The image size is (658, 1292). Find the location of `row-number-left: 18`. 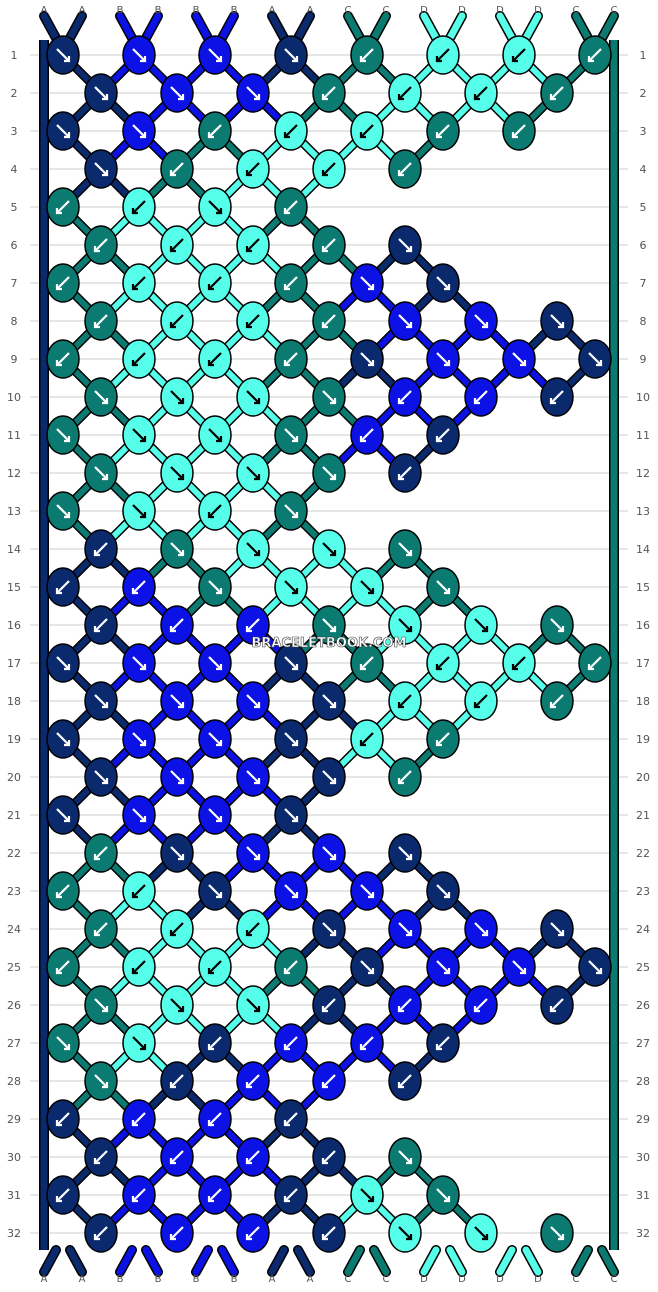

row-number-left: 18 is located at coordinates (14, 701).